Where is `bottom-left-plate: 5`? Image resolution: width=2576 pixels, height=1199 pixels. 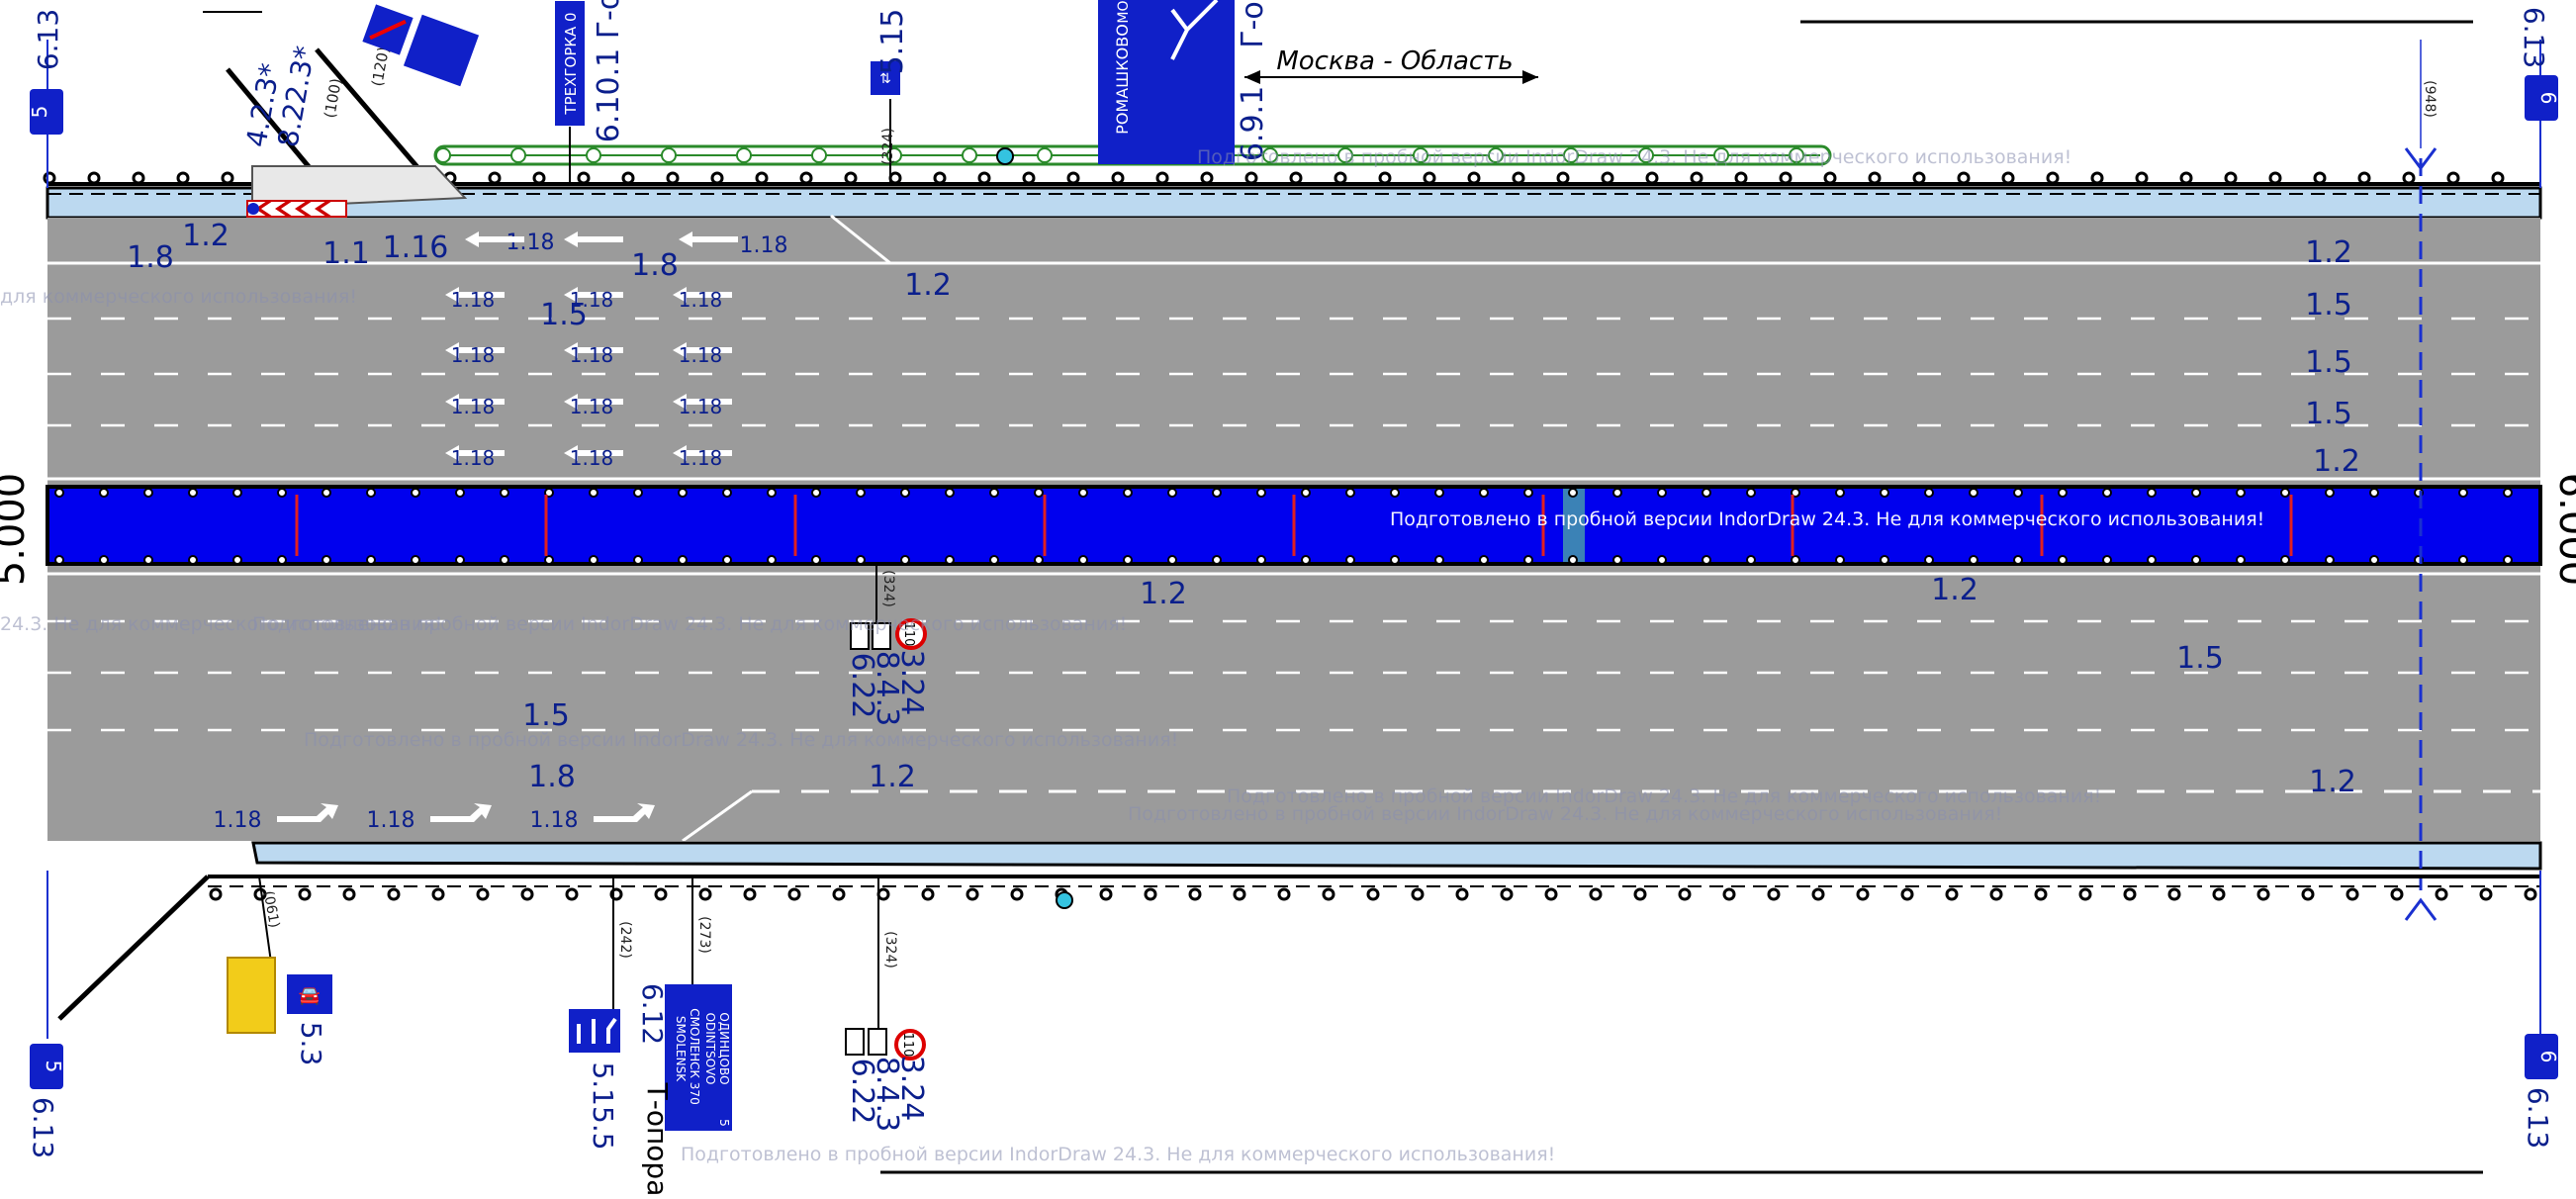 bottom-left-plate: 5 is located at coordinates (53, 1067).